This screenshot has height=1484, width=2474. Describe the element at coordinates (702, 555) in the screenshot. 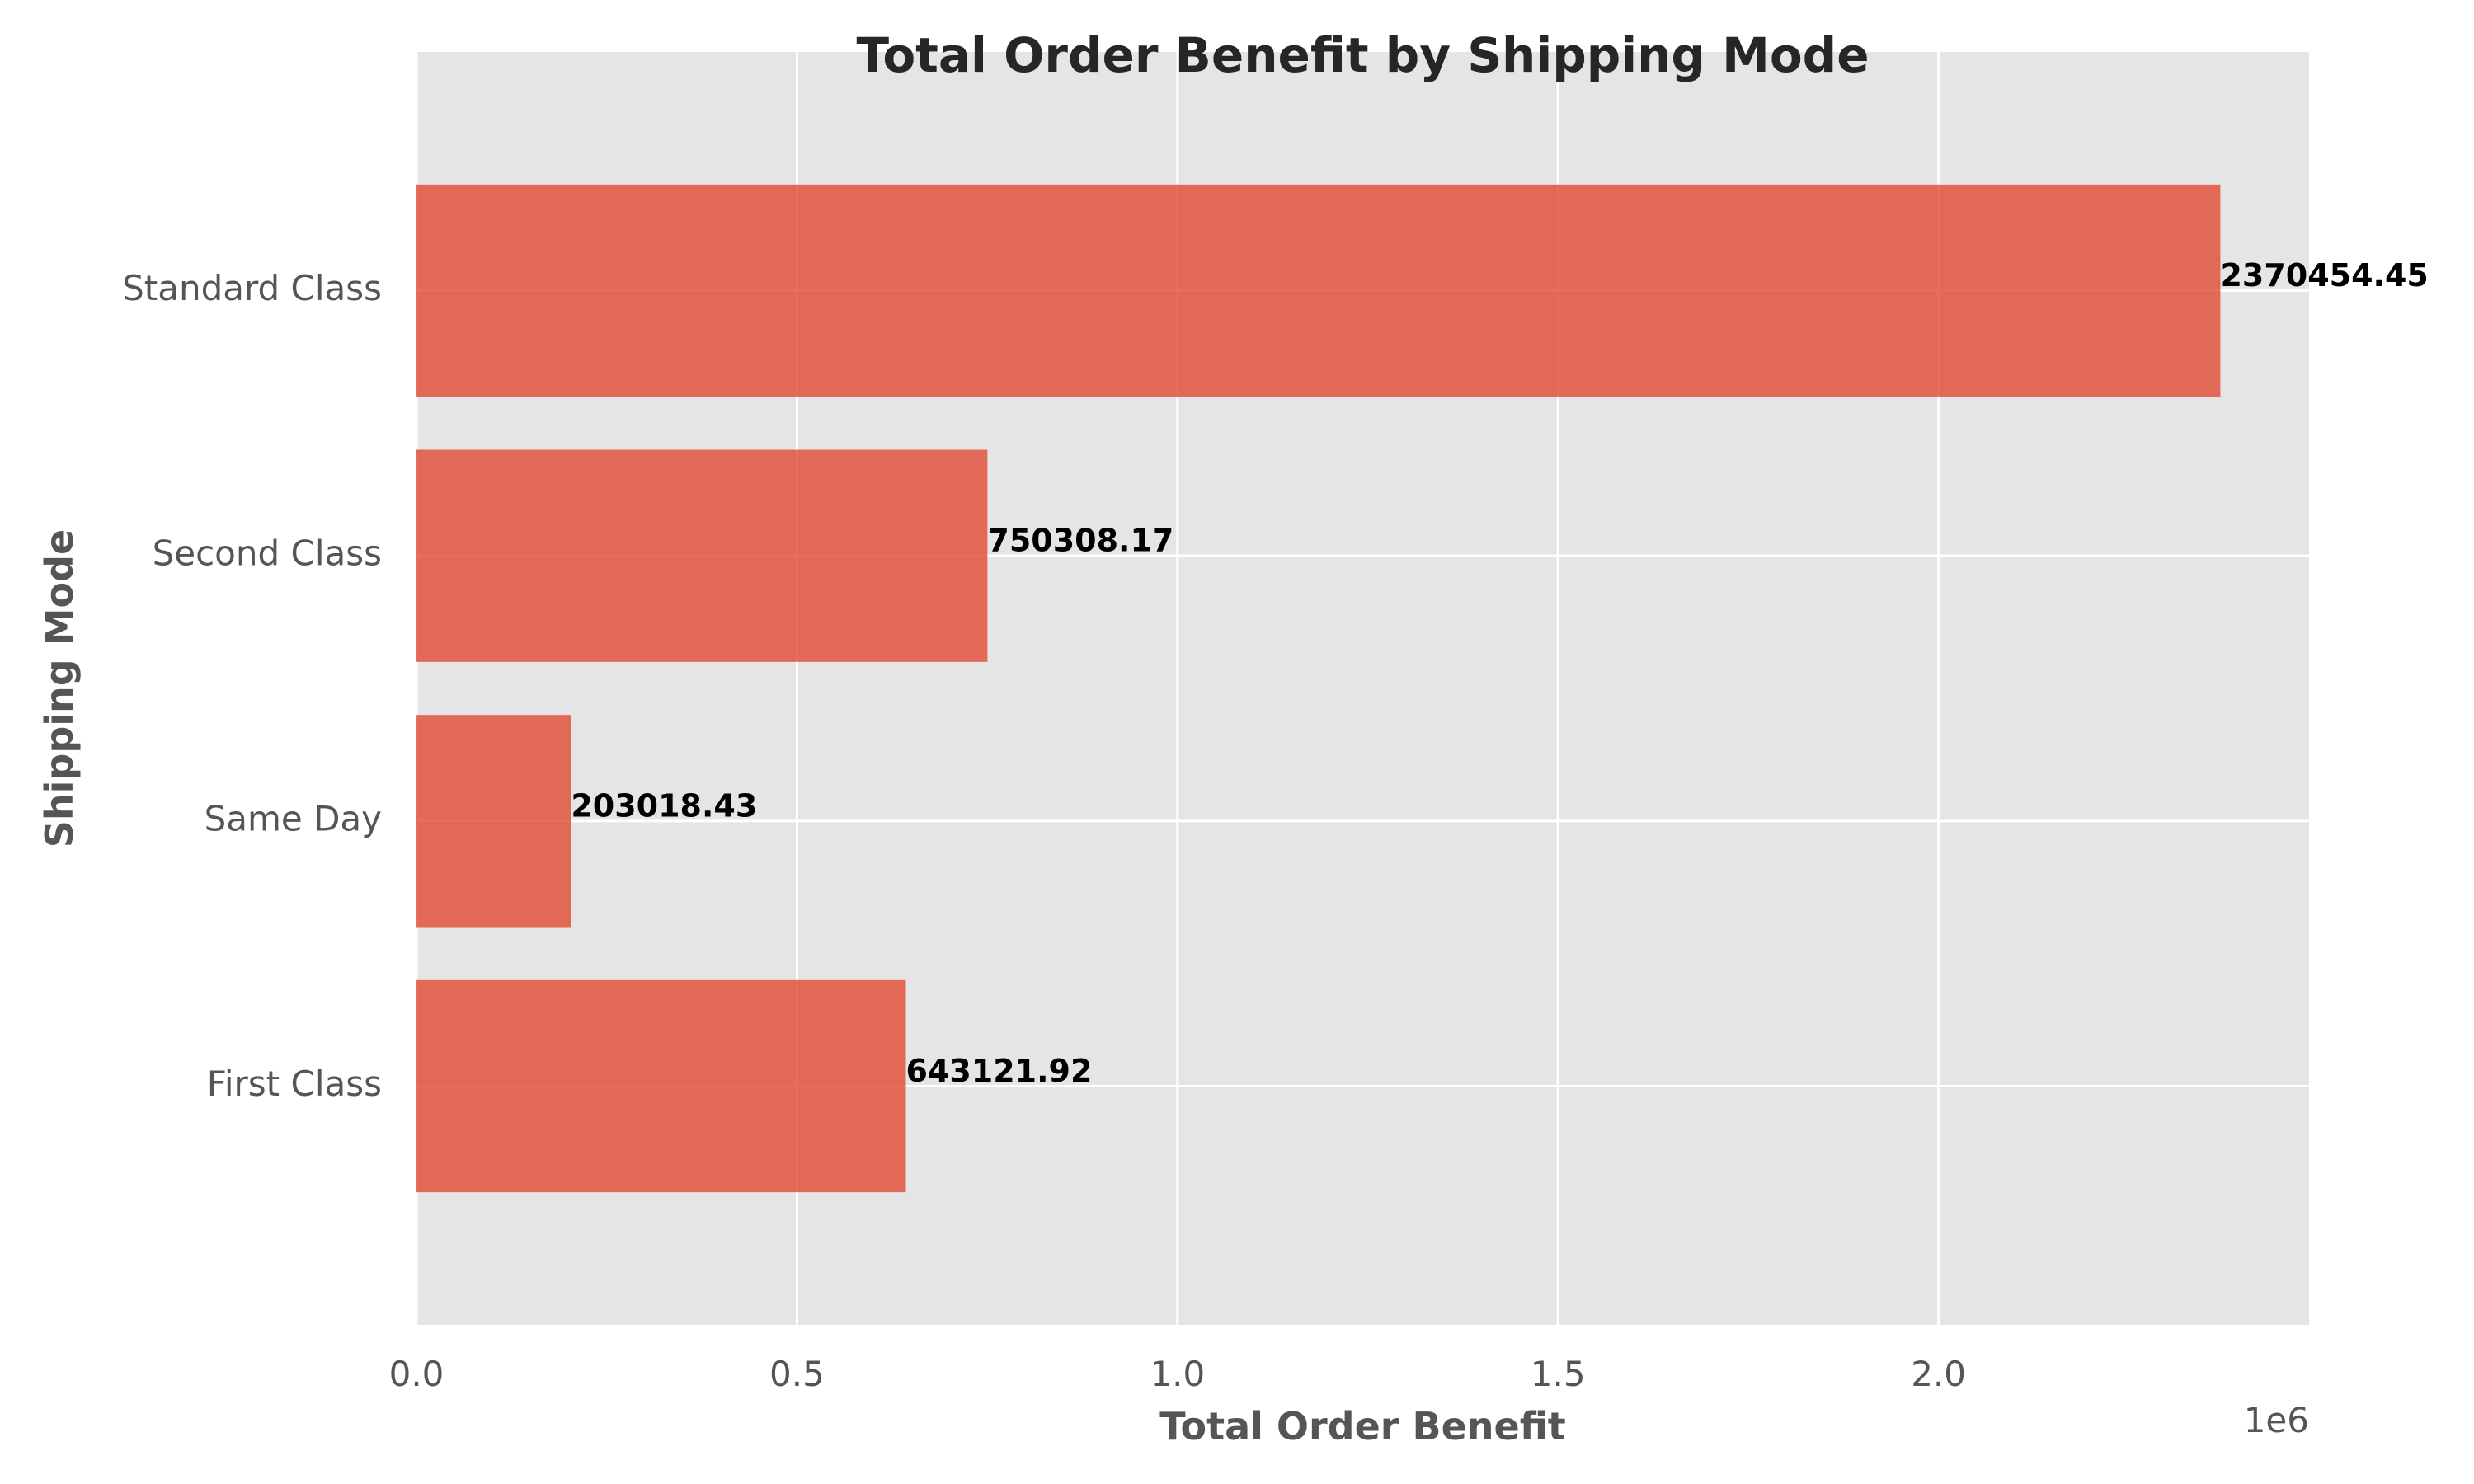

I see `bar-second-class` at that location.